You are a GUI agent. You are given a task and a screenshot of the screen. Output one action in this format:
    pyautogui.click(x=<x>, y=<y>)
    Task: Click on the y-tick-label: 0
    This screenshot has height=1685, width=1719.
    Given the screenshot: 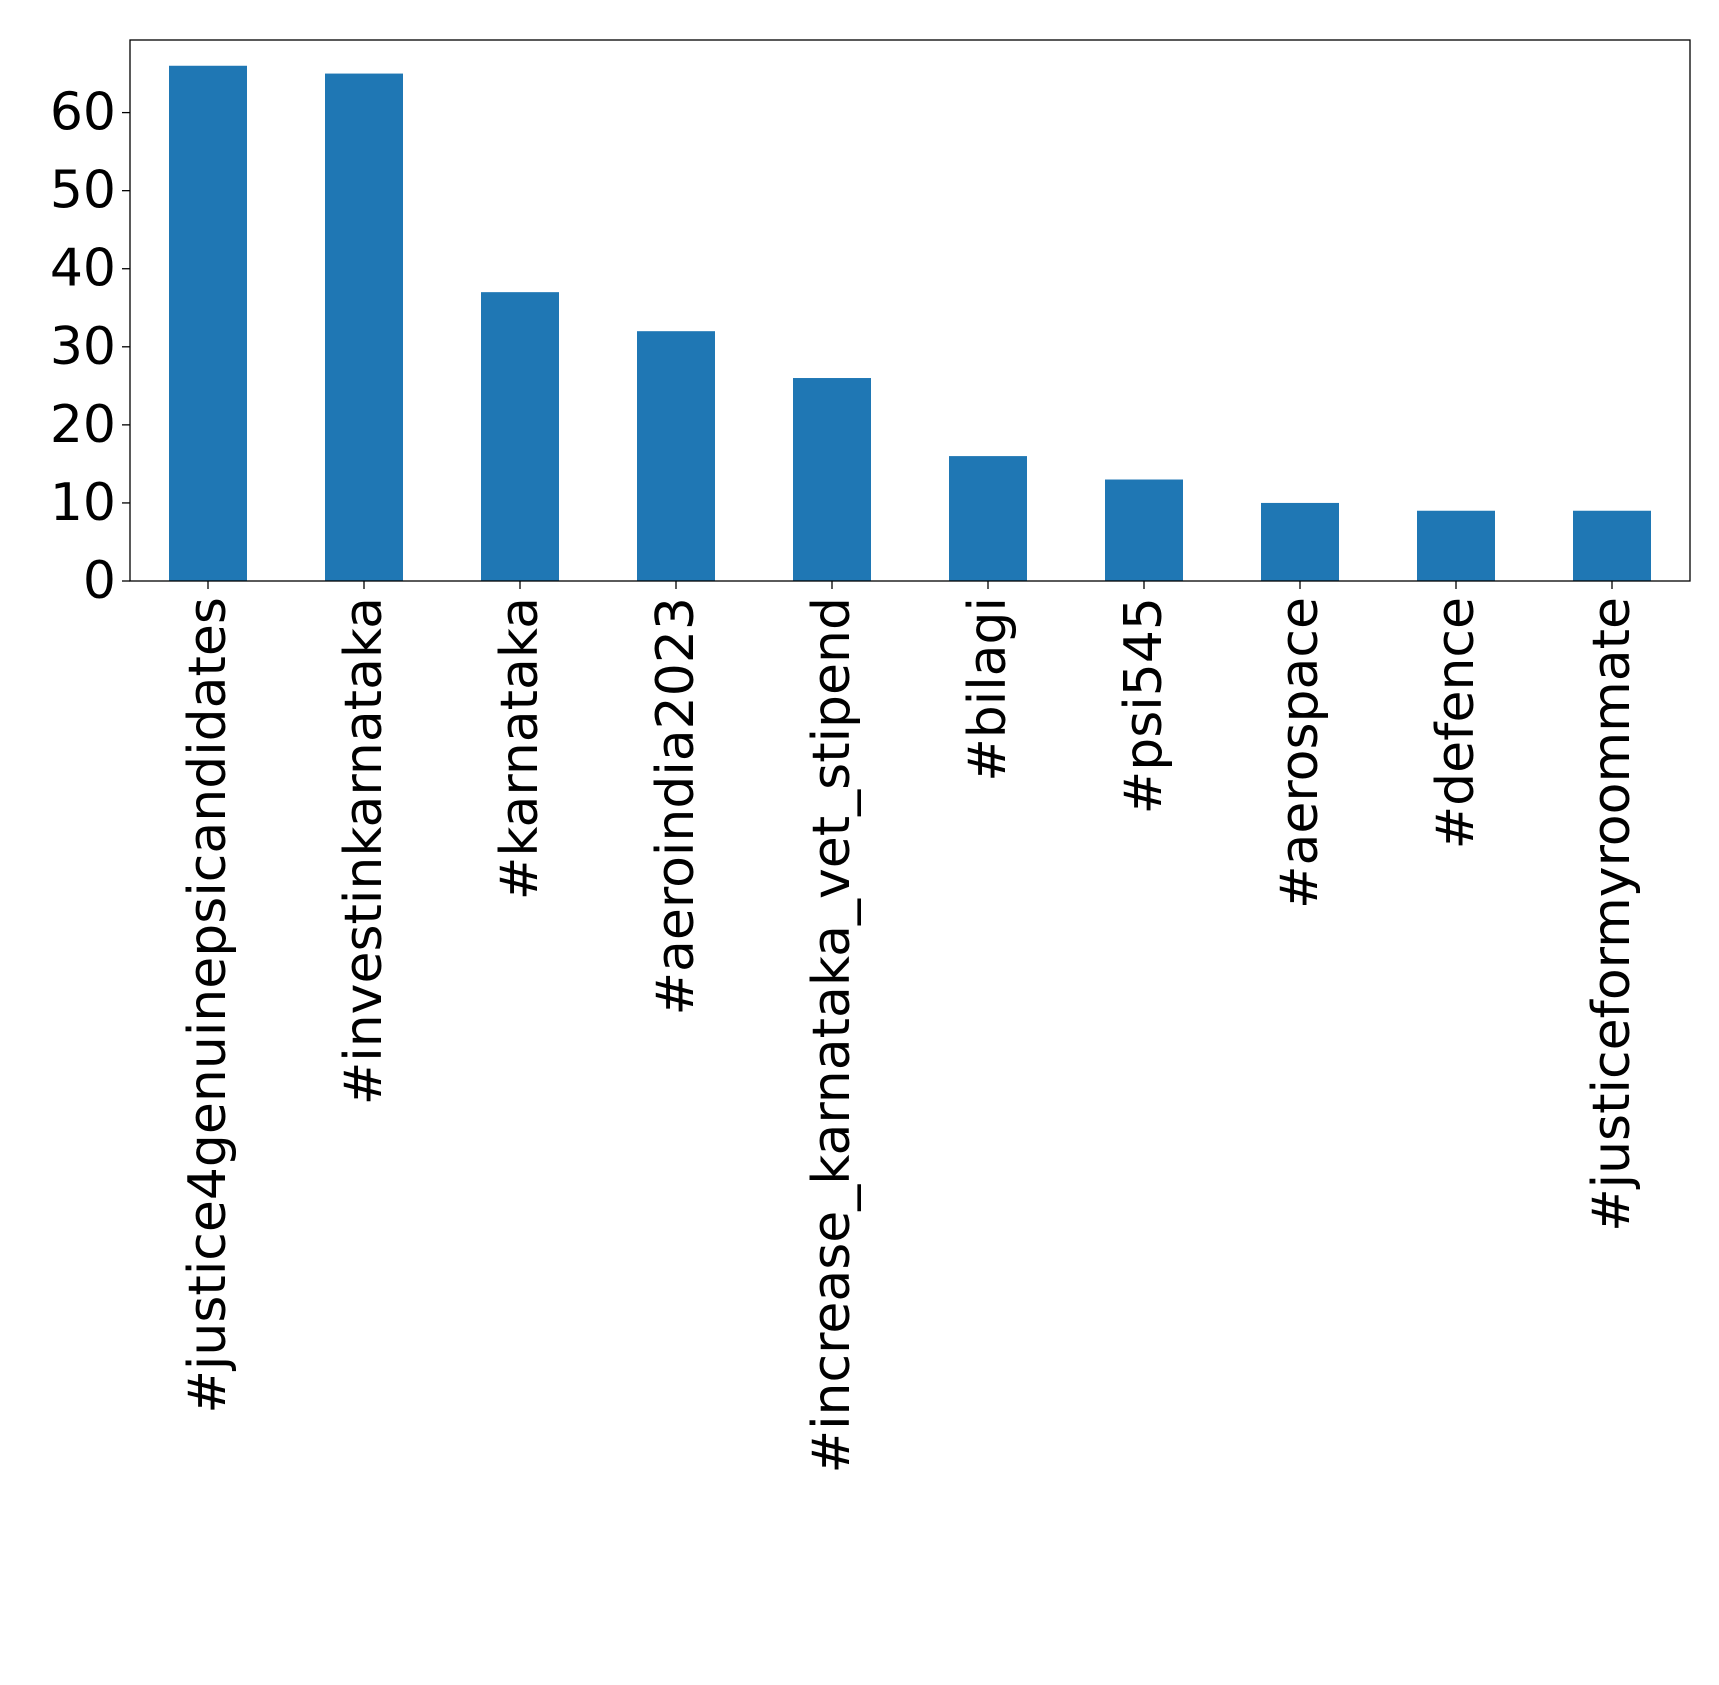 What is the action you would take?
    pyautogui.click(x=99, y=581)
    